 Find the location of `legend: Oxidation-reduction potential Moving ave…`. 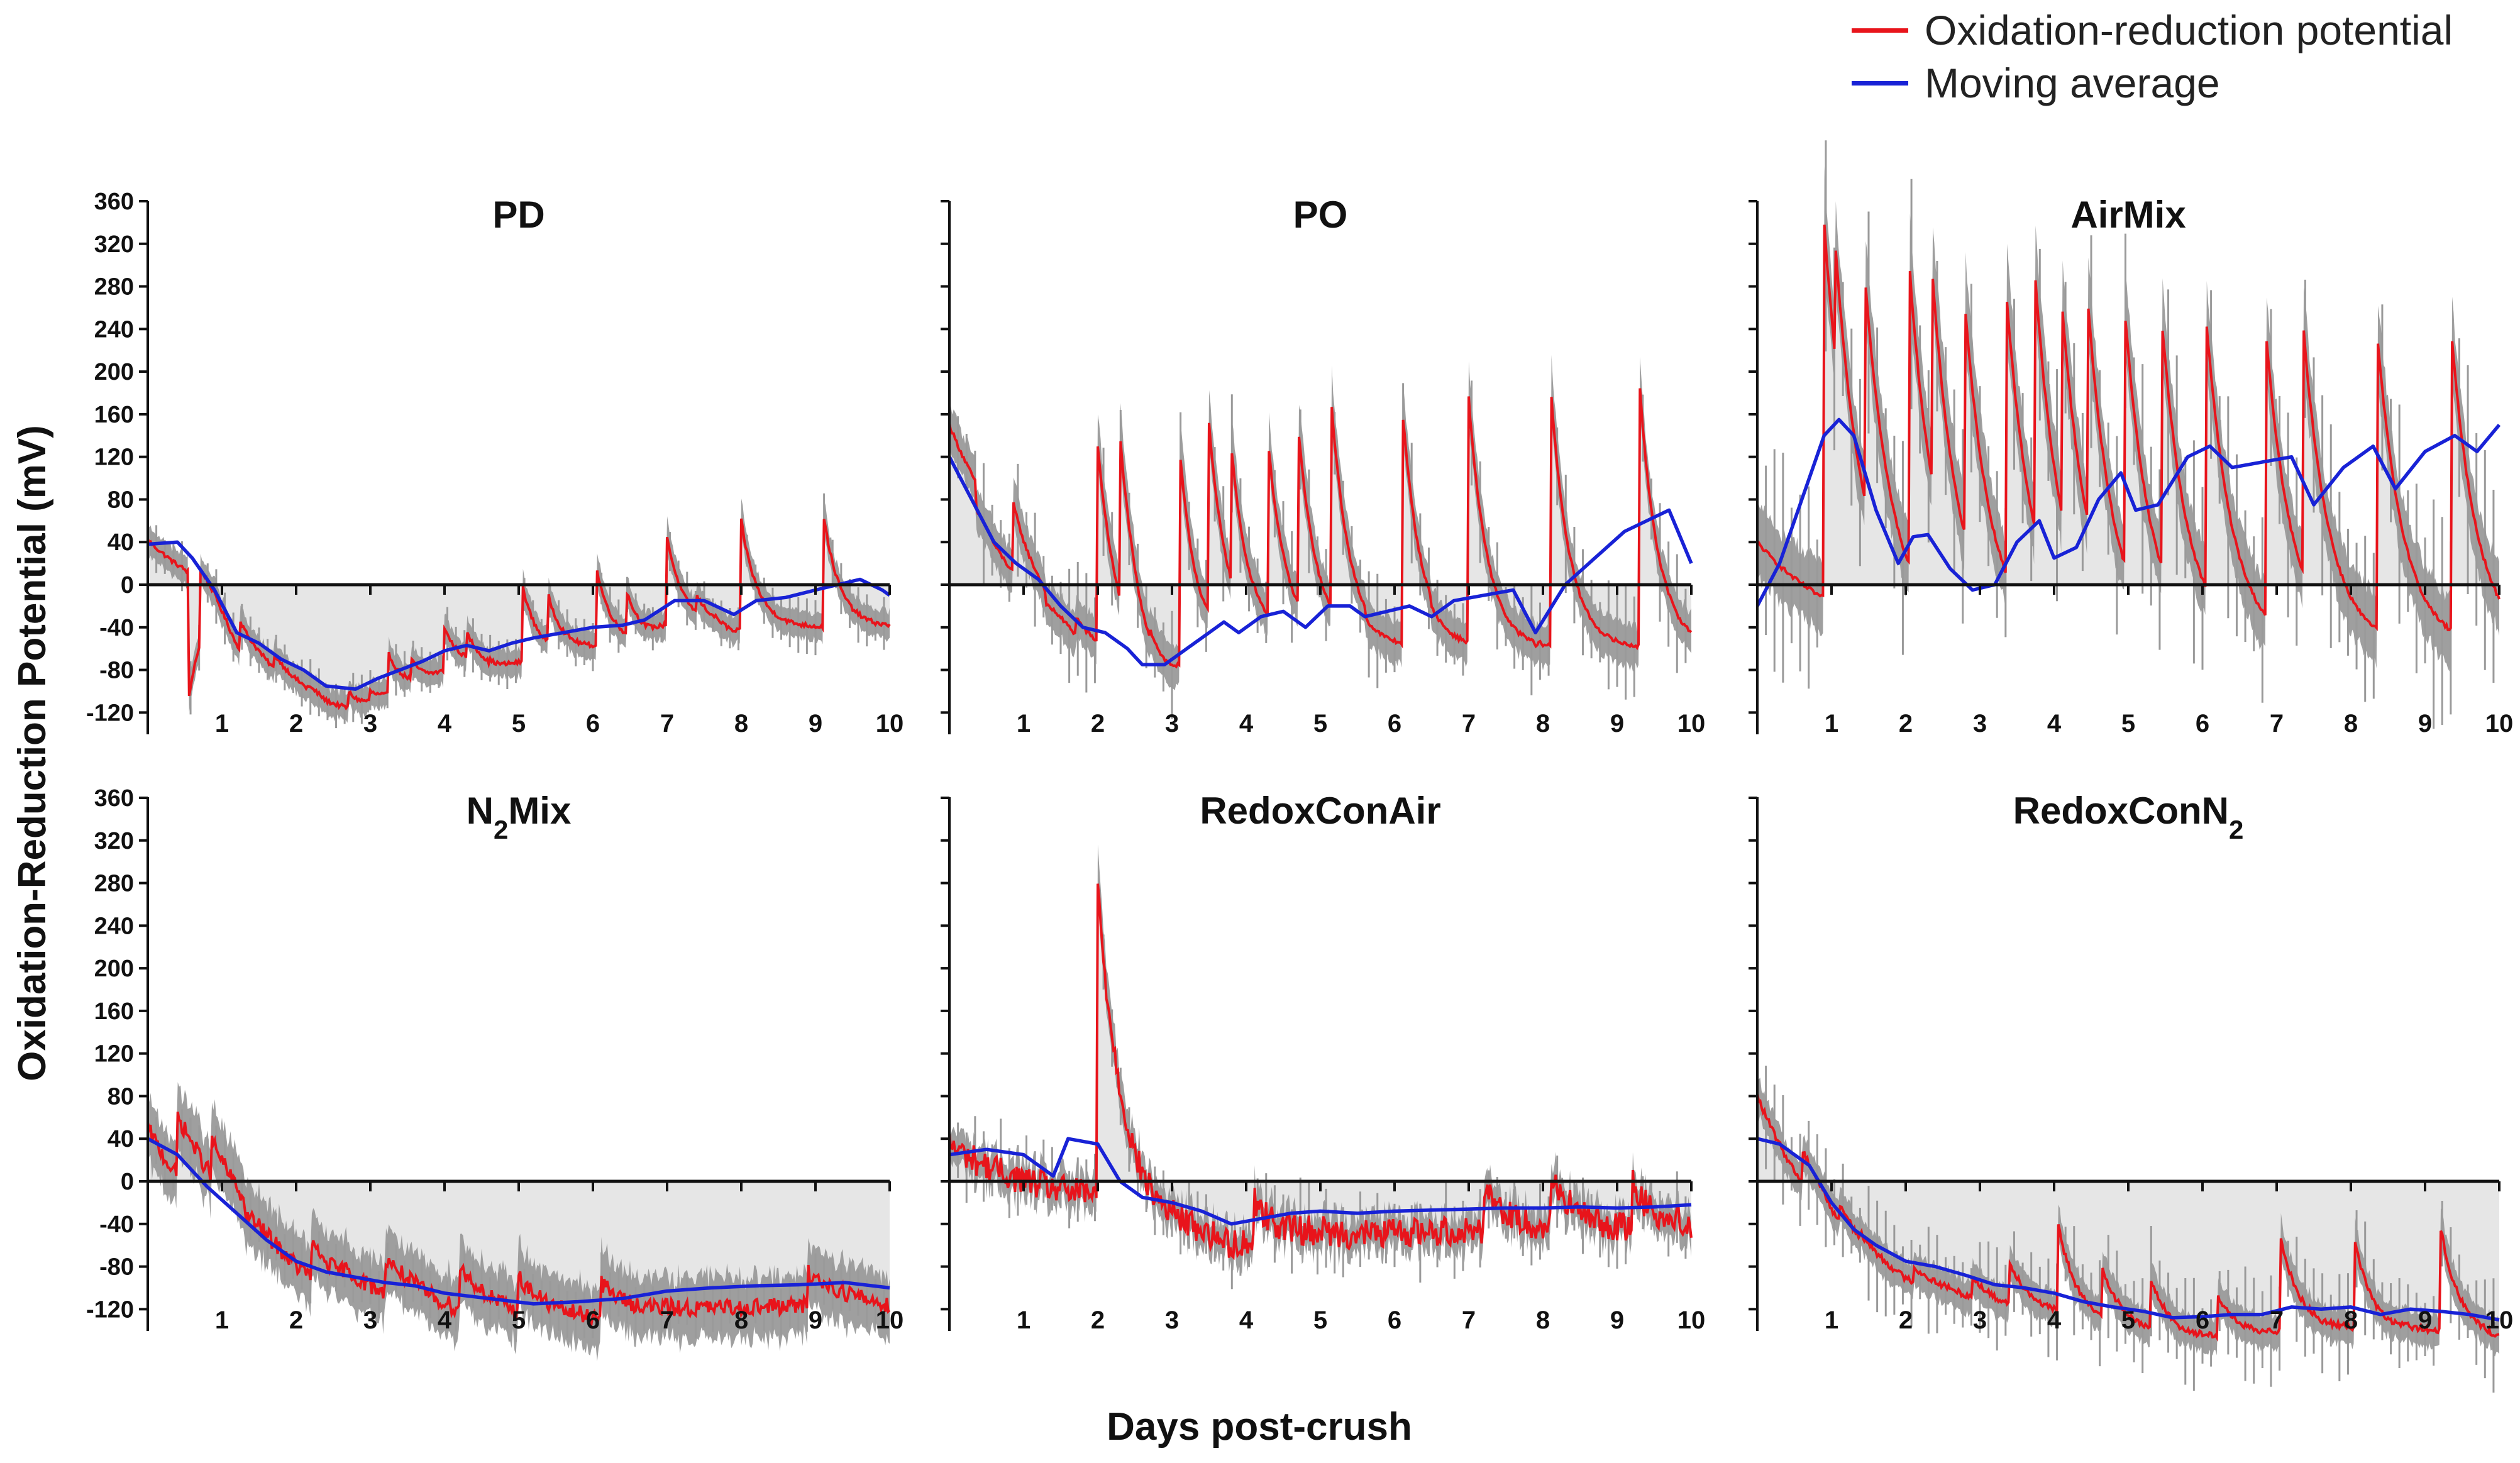

legend: Oxidation-reduction potential Moving ave… is located at coordinates (2186, 53).